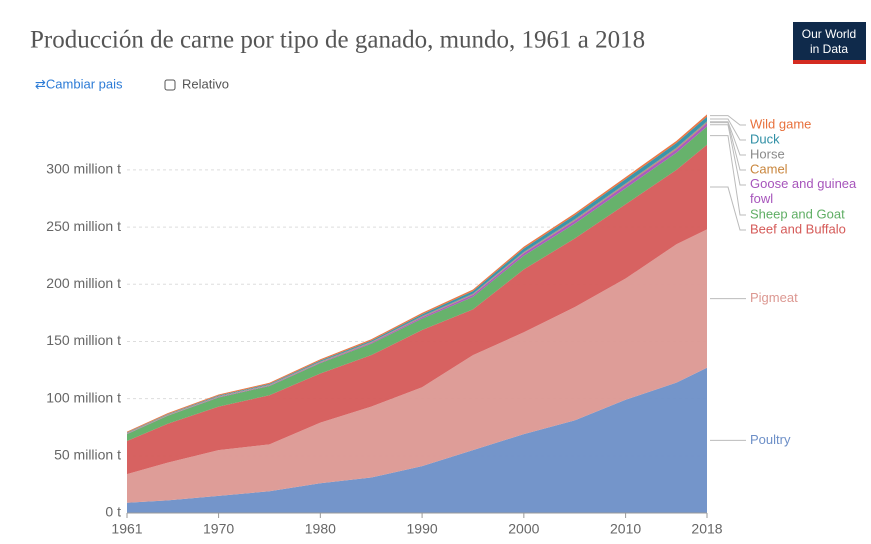 The image size is (871, 544). Describe the element at coordinates (523, 529) in the screenshot. I see `x-tick-label: 2000` at that location.